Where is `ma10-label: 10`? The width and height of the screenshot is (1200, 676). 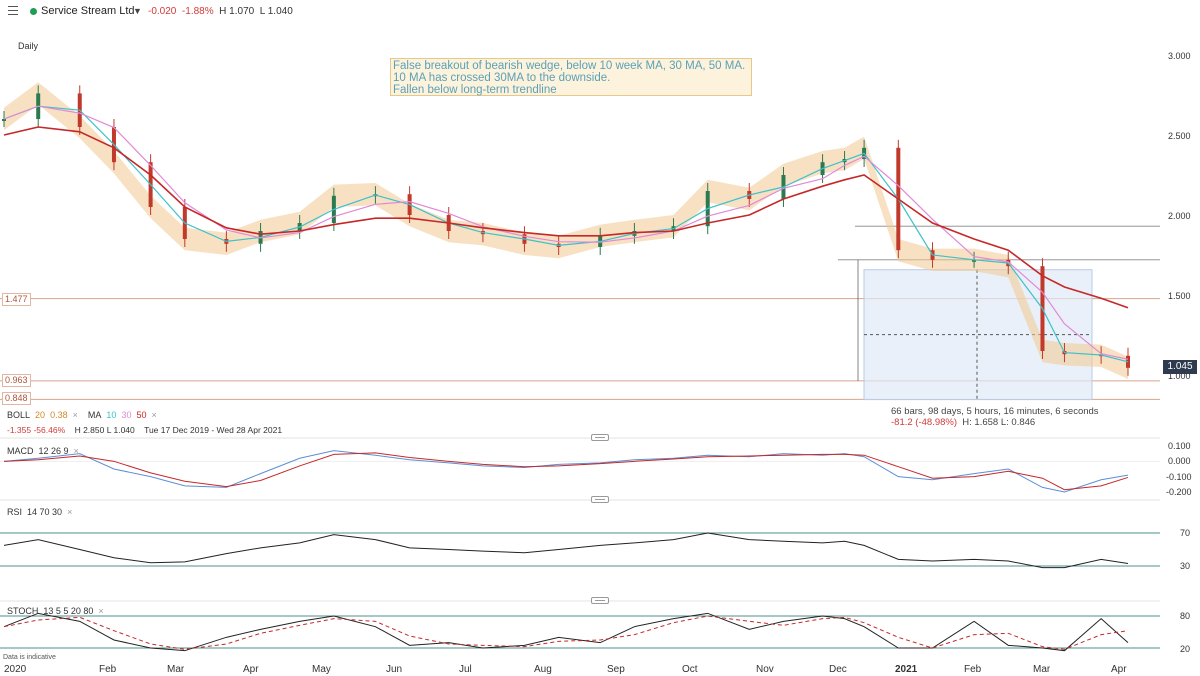
ma10-label: 10 is located at coordinates (111, 415).